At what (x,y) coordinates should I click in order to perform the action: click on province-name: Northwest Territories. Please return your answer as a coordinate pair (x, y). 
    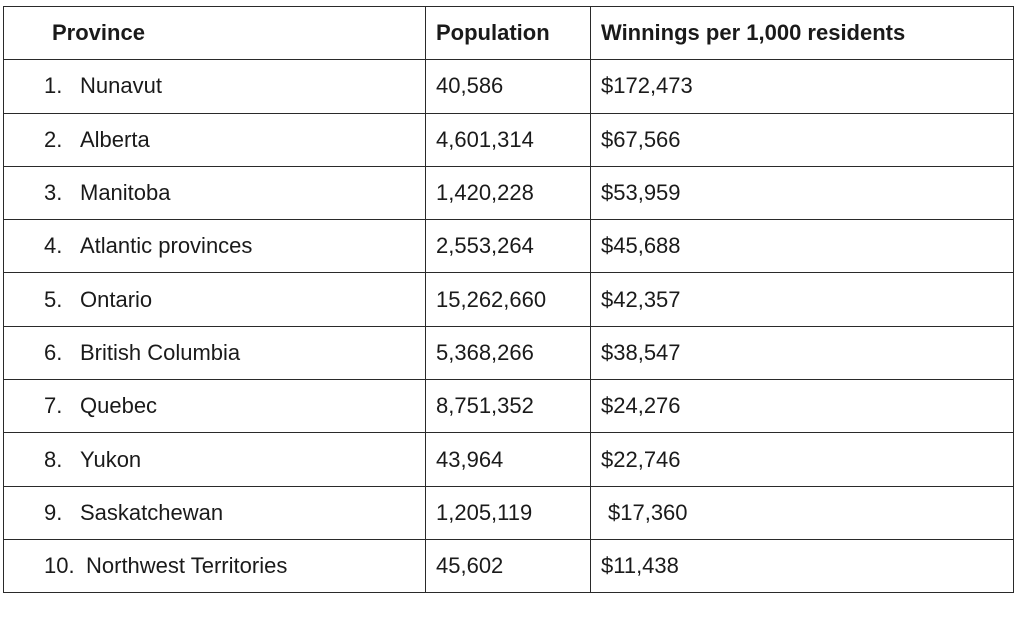
    Looking at the image, I should click on (187, 566).